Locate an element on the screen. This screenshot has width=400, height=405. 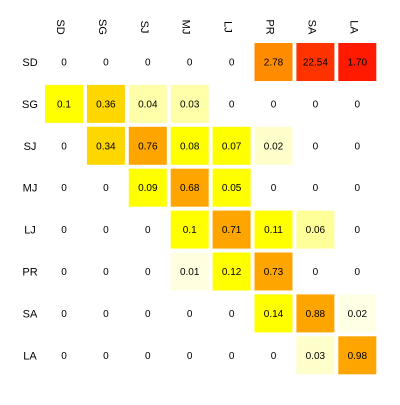
cell-value-LJ-LA: 0 is located at coordinates (358, 230).